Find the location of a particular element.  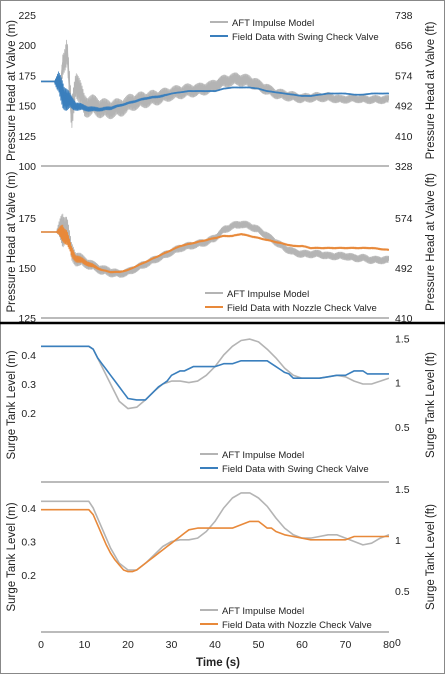

y2-tick-label: 738 is located at coordinates (404, 16).